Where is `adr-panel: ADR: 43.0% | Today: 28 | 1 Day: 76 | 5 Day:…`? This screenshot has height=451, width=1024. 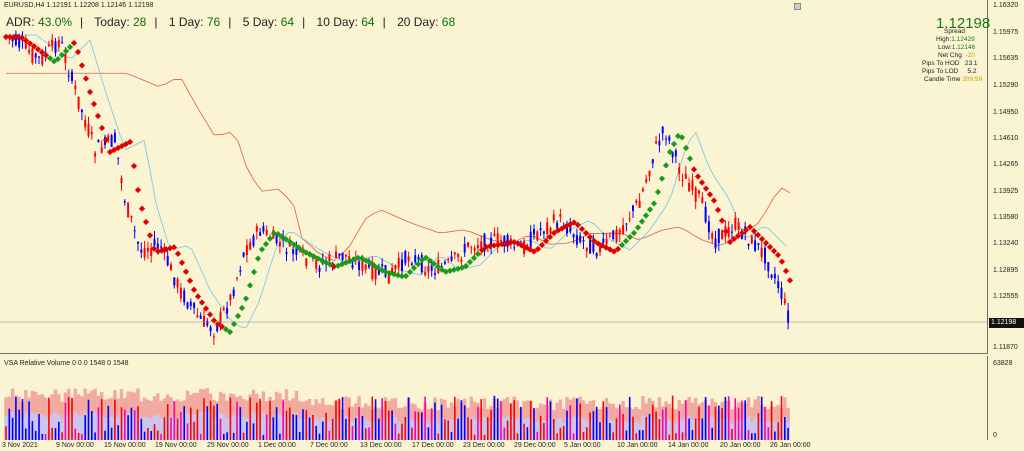
adr-panel: ADR: 43.0% | Today: 28 | 1 Day: 76 | 5 Day:… is located at coordinates (231, 22).